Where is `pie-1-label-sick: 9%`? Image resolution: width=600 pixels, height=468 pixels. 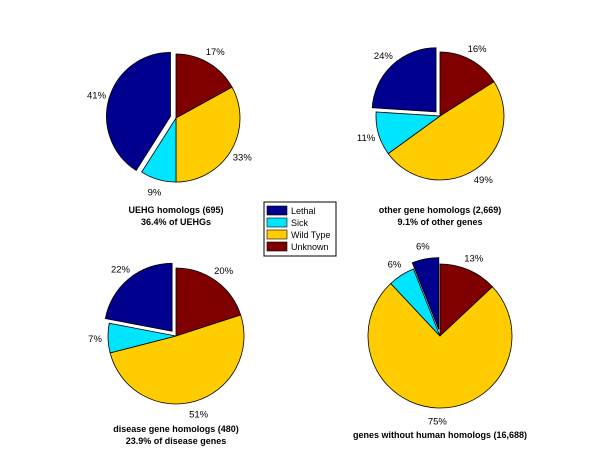 pie-1-label-sick: 9% is located at coordinates (155, 192).